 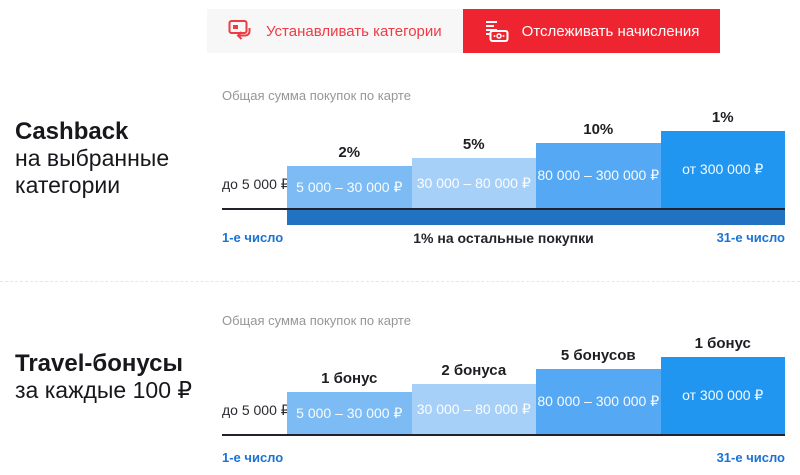 What do you see at coordinates (750, 457) in the screenshot?
I see `travel-axis-end: 31-е число` at bounding box center [750, 457].